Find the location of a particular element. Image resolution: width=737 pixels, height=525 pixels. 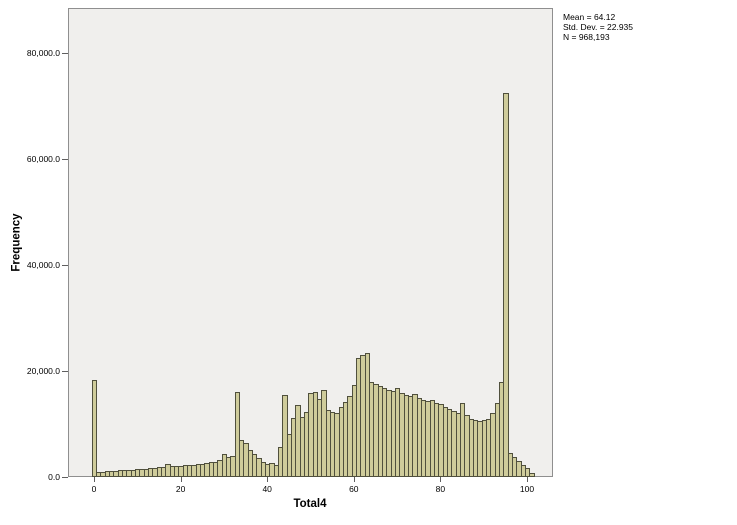

x-tick-label: 60 is located at coordinates (354, 489).